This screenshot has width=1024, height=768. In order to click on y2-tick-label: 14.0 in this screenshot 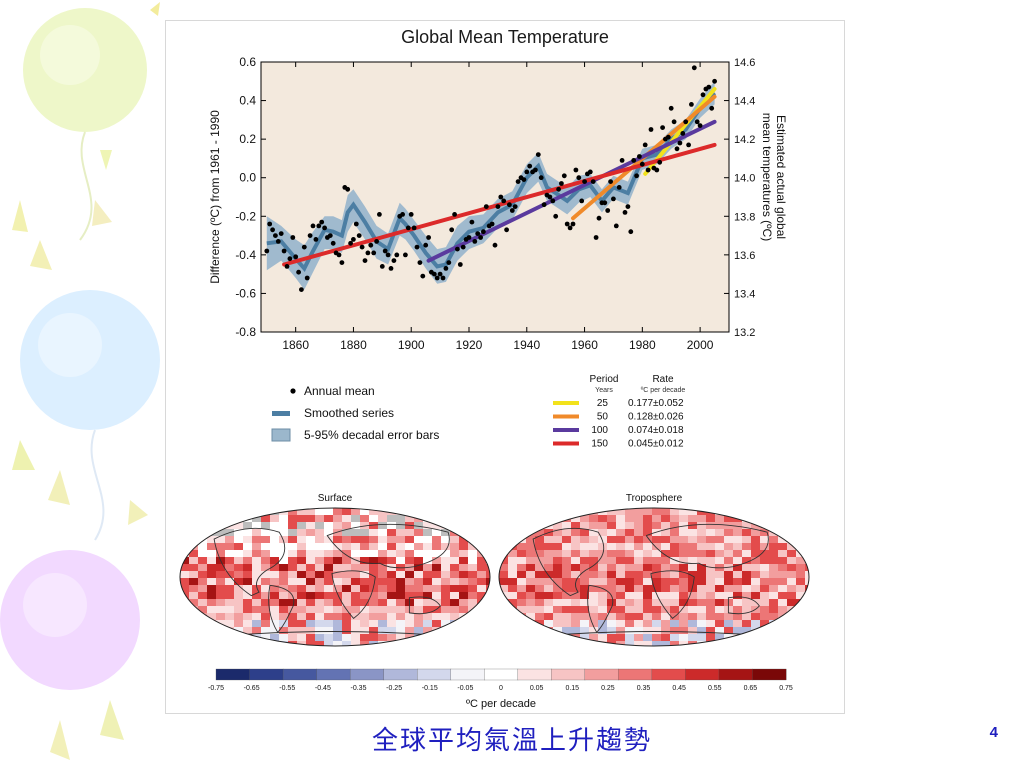, I will do `click(744, 179)`.